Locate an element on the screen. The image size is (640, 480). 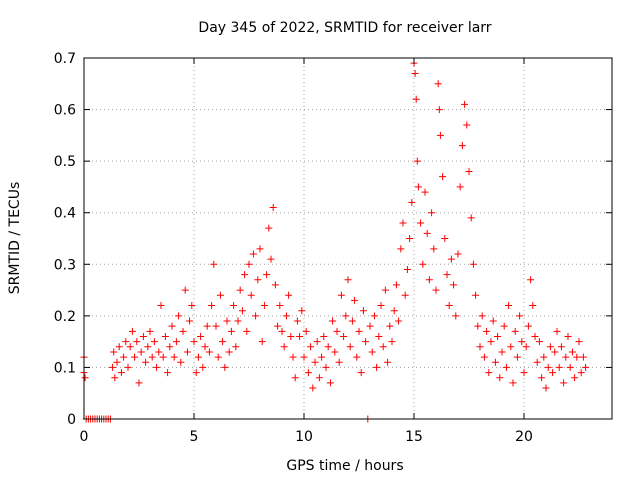
x-tick-label: 0 is located at coordinates (84, 437).